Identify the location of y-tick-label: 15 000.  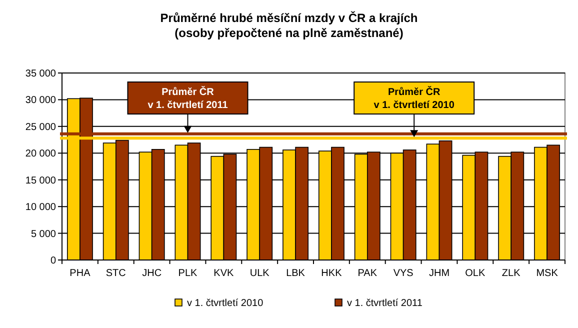
(40, 180).